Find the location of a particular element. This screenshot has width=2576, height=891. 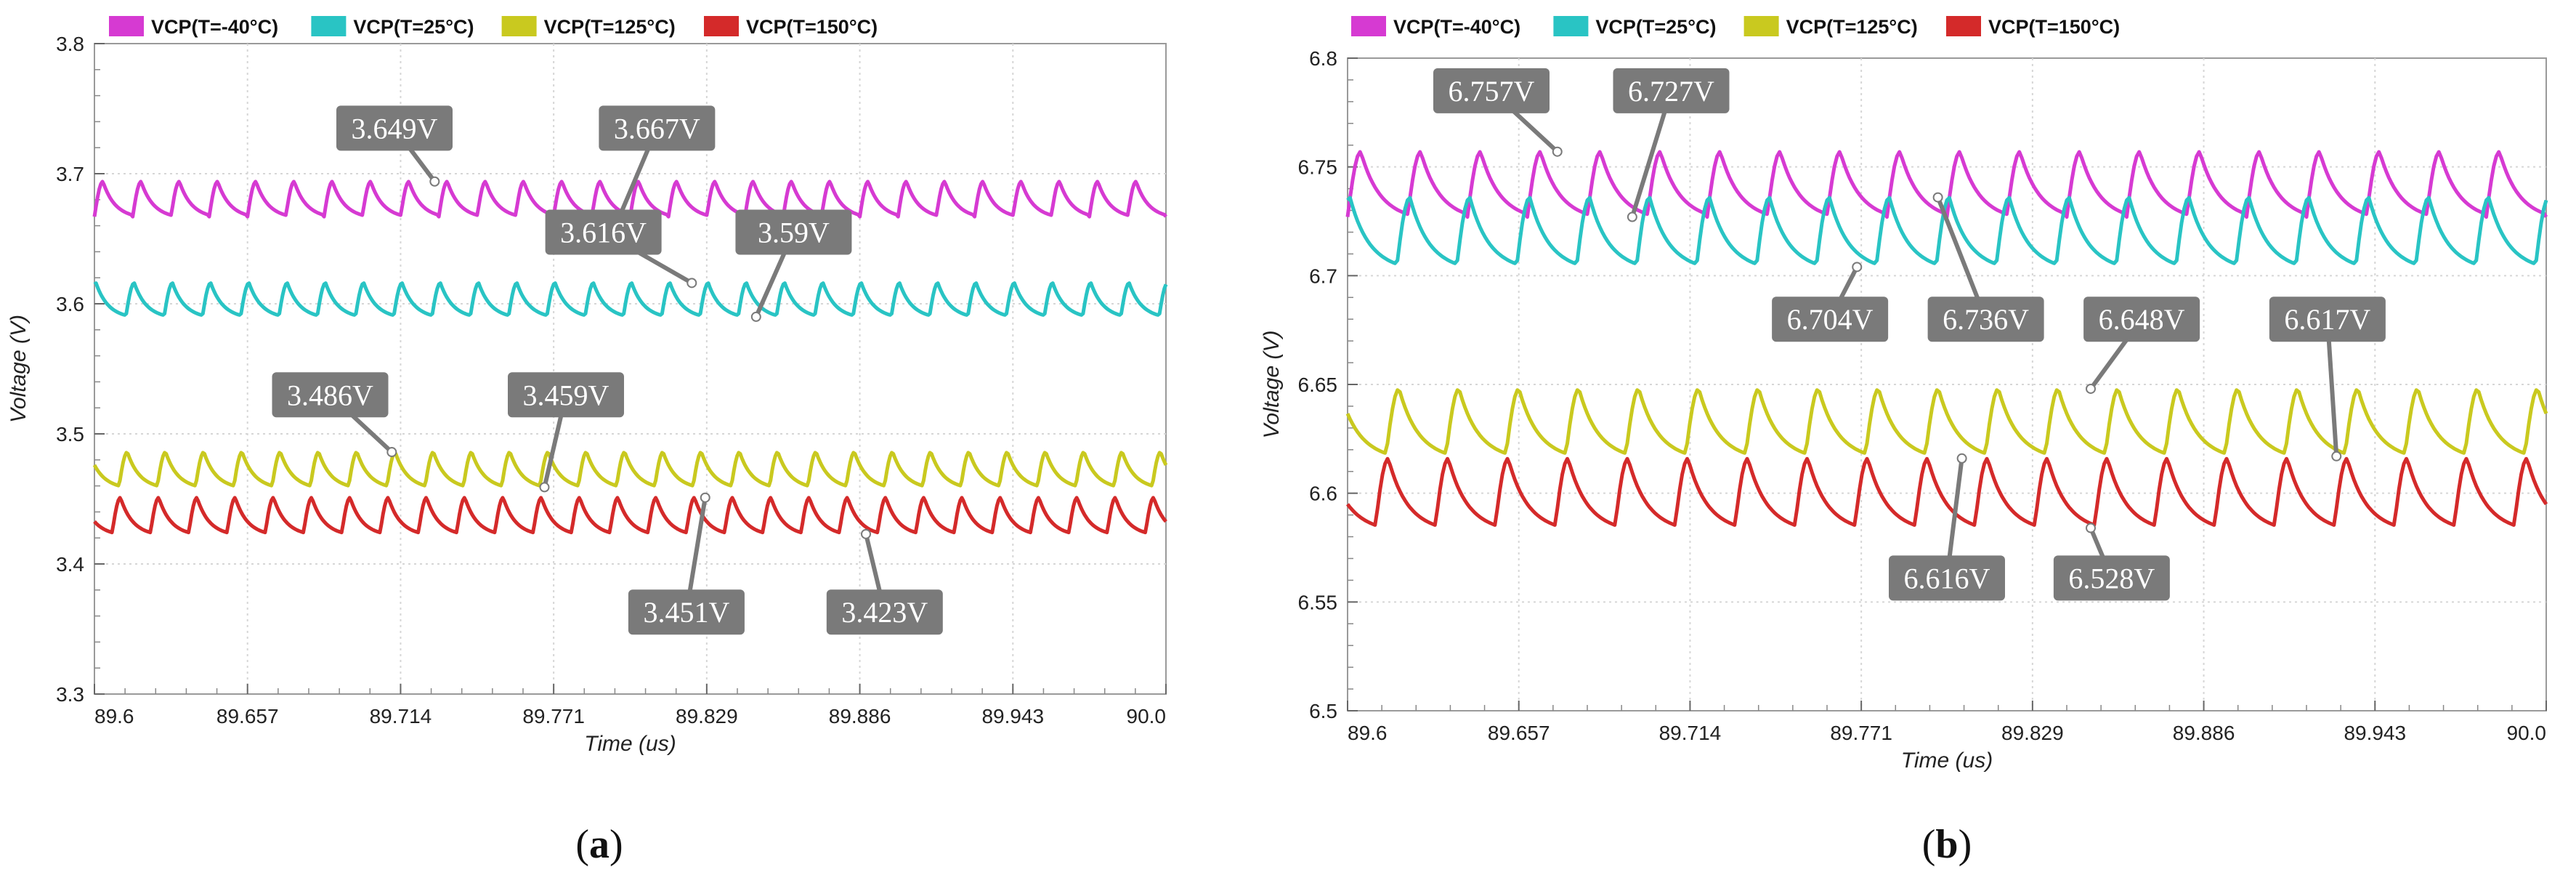

y-tick-label: 6.8 is located at coordinates (1323, 58).